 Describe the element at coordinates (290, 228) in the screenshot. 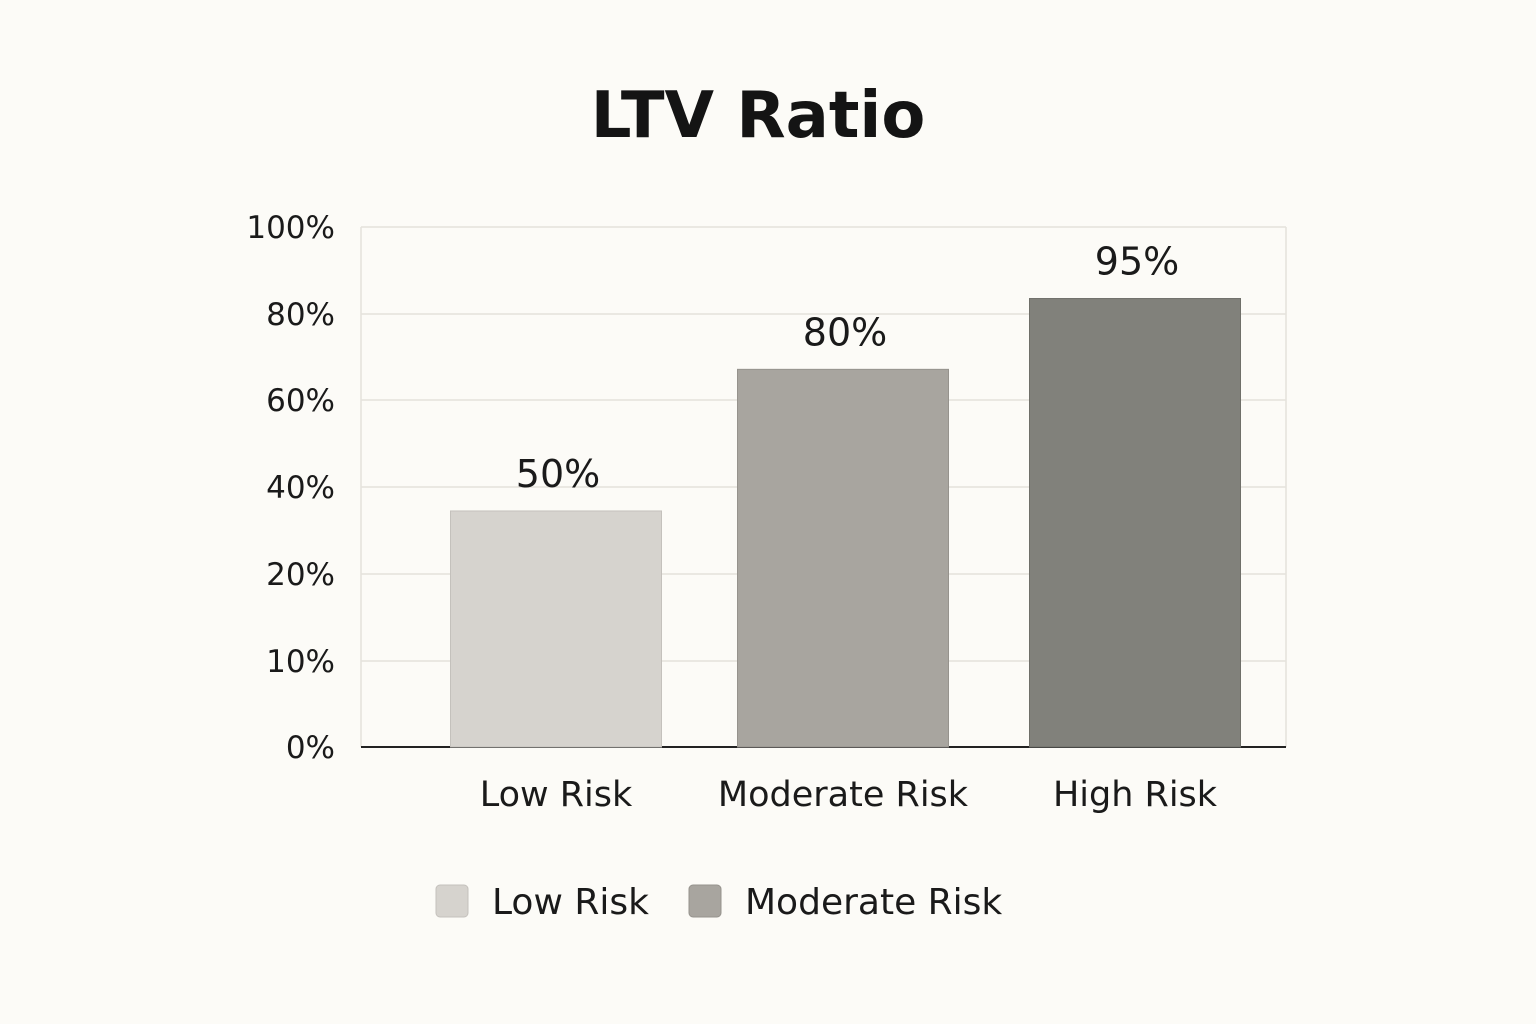

I see `y-tick-label: 100%` at that location.